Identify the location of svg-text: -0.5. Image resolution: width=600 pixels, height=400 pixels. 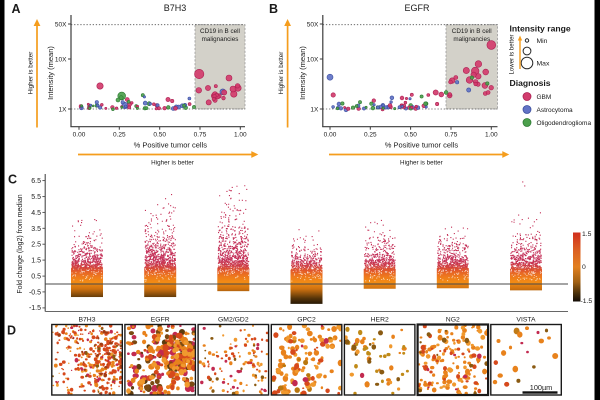
(35, 292).